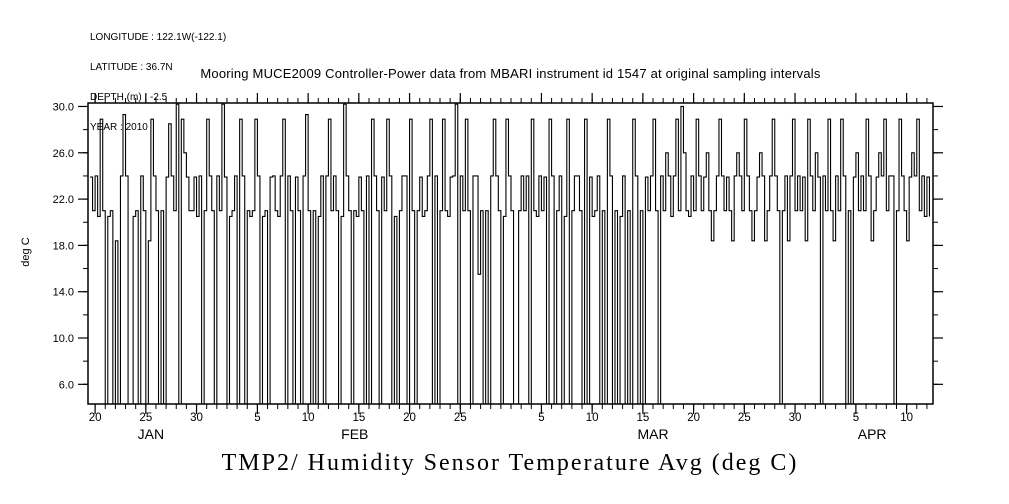  What do you see at coordinates (63, 200) in the screenshot?
I see `svg-text: 22.0` at bounding box center [63, 200].